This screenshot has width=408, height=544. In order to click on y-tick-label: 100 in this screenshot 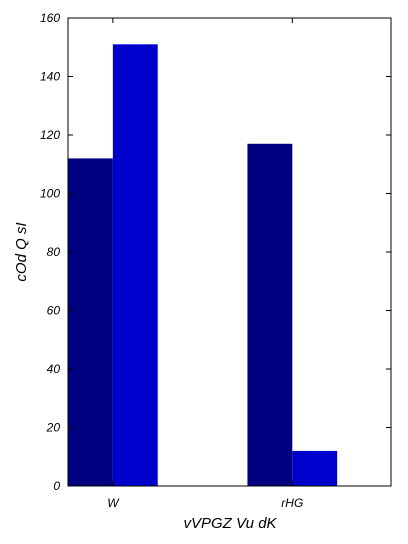, I will do `click(50, 194)`.